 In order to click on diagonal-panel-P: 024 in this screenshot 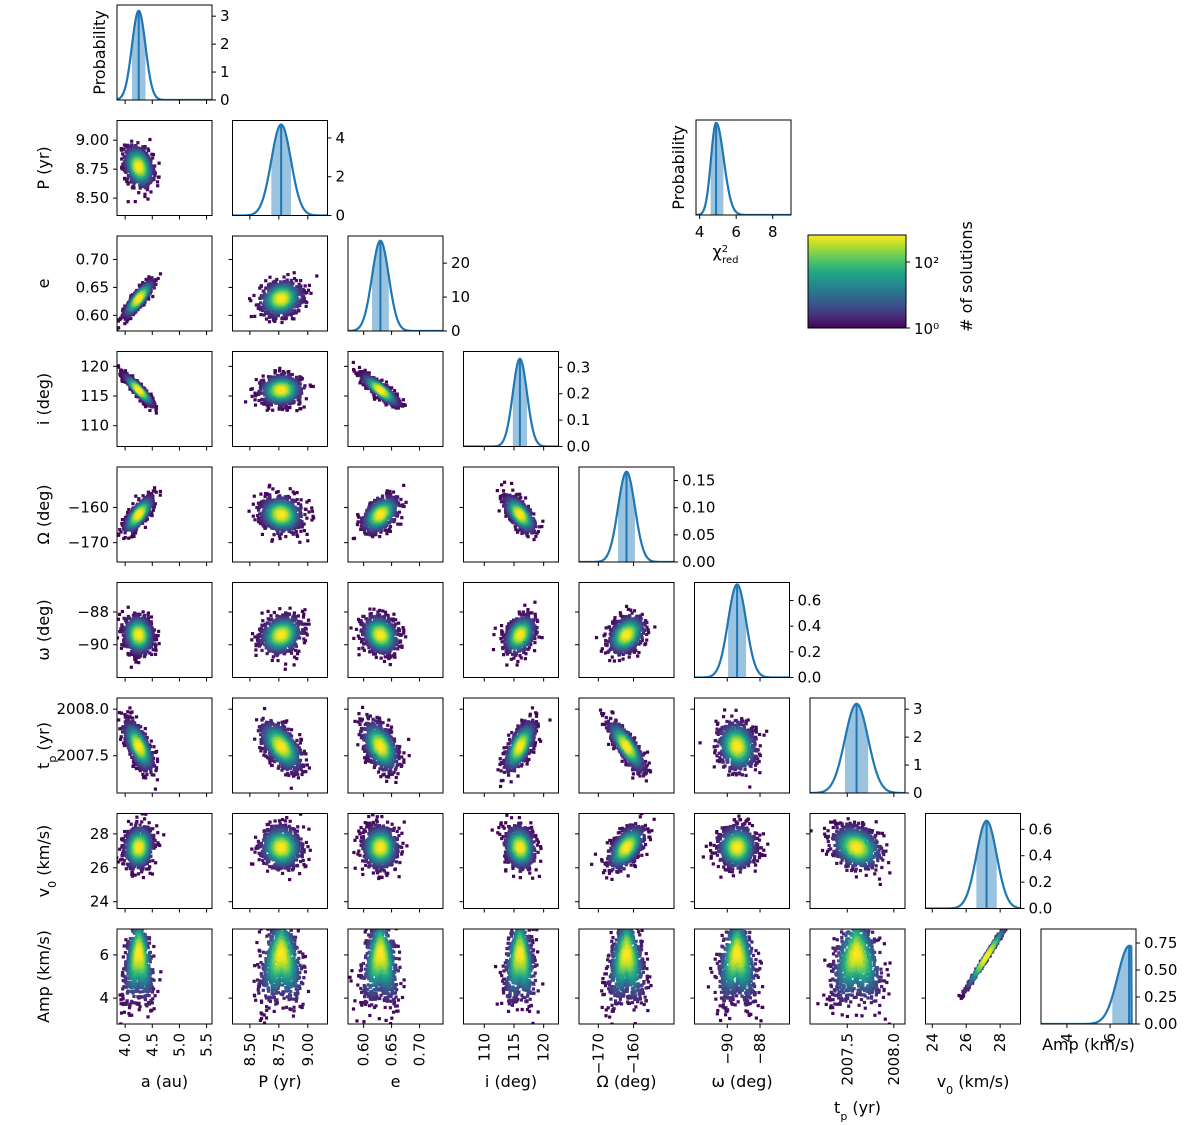, I will do `click(289, 172)`.